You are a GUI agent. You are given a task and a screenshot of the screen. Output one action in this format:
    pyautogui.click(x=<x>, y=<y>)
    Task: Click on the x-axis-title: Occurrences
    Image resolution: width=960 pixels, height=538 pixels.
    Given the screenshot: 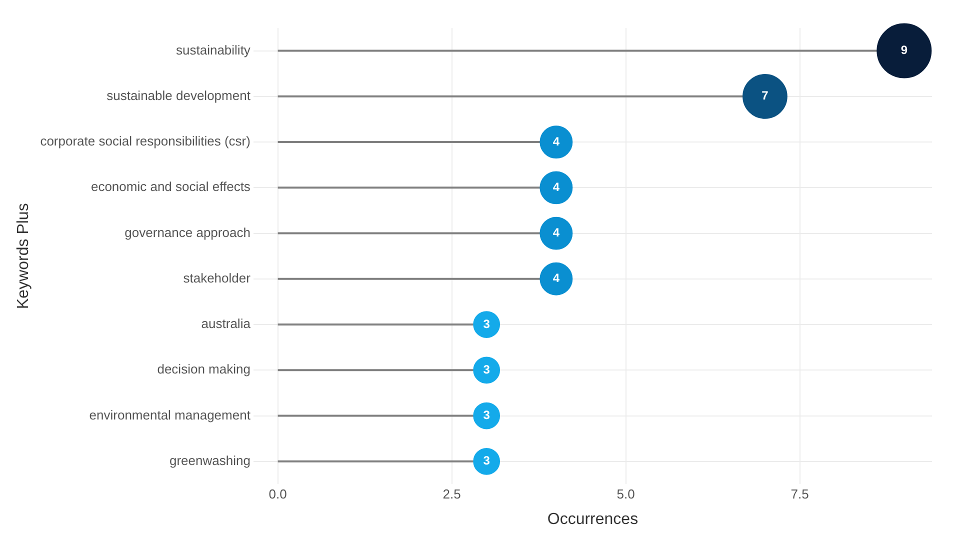 What is the action you would take?
    pyautogui.click(x=592, y=519)
    